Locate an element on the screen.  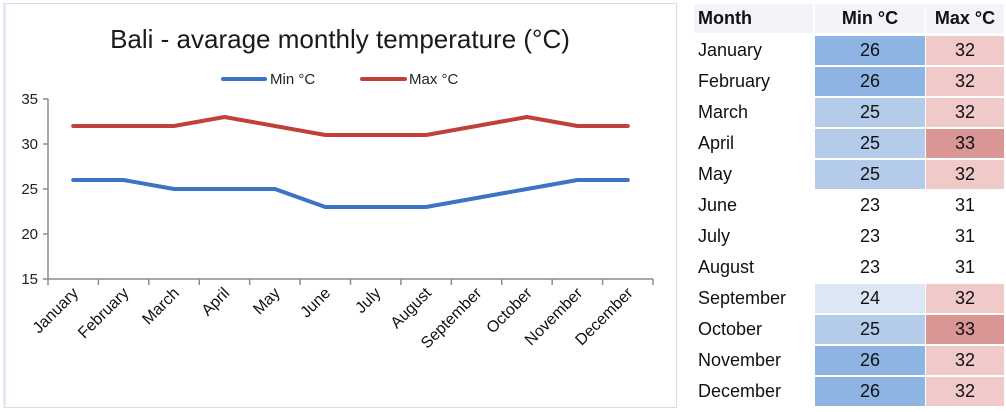
cell-month: April is located at coordinates (716, 143).